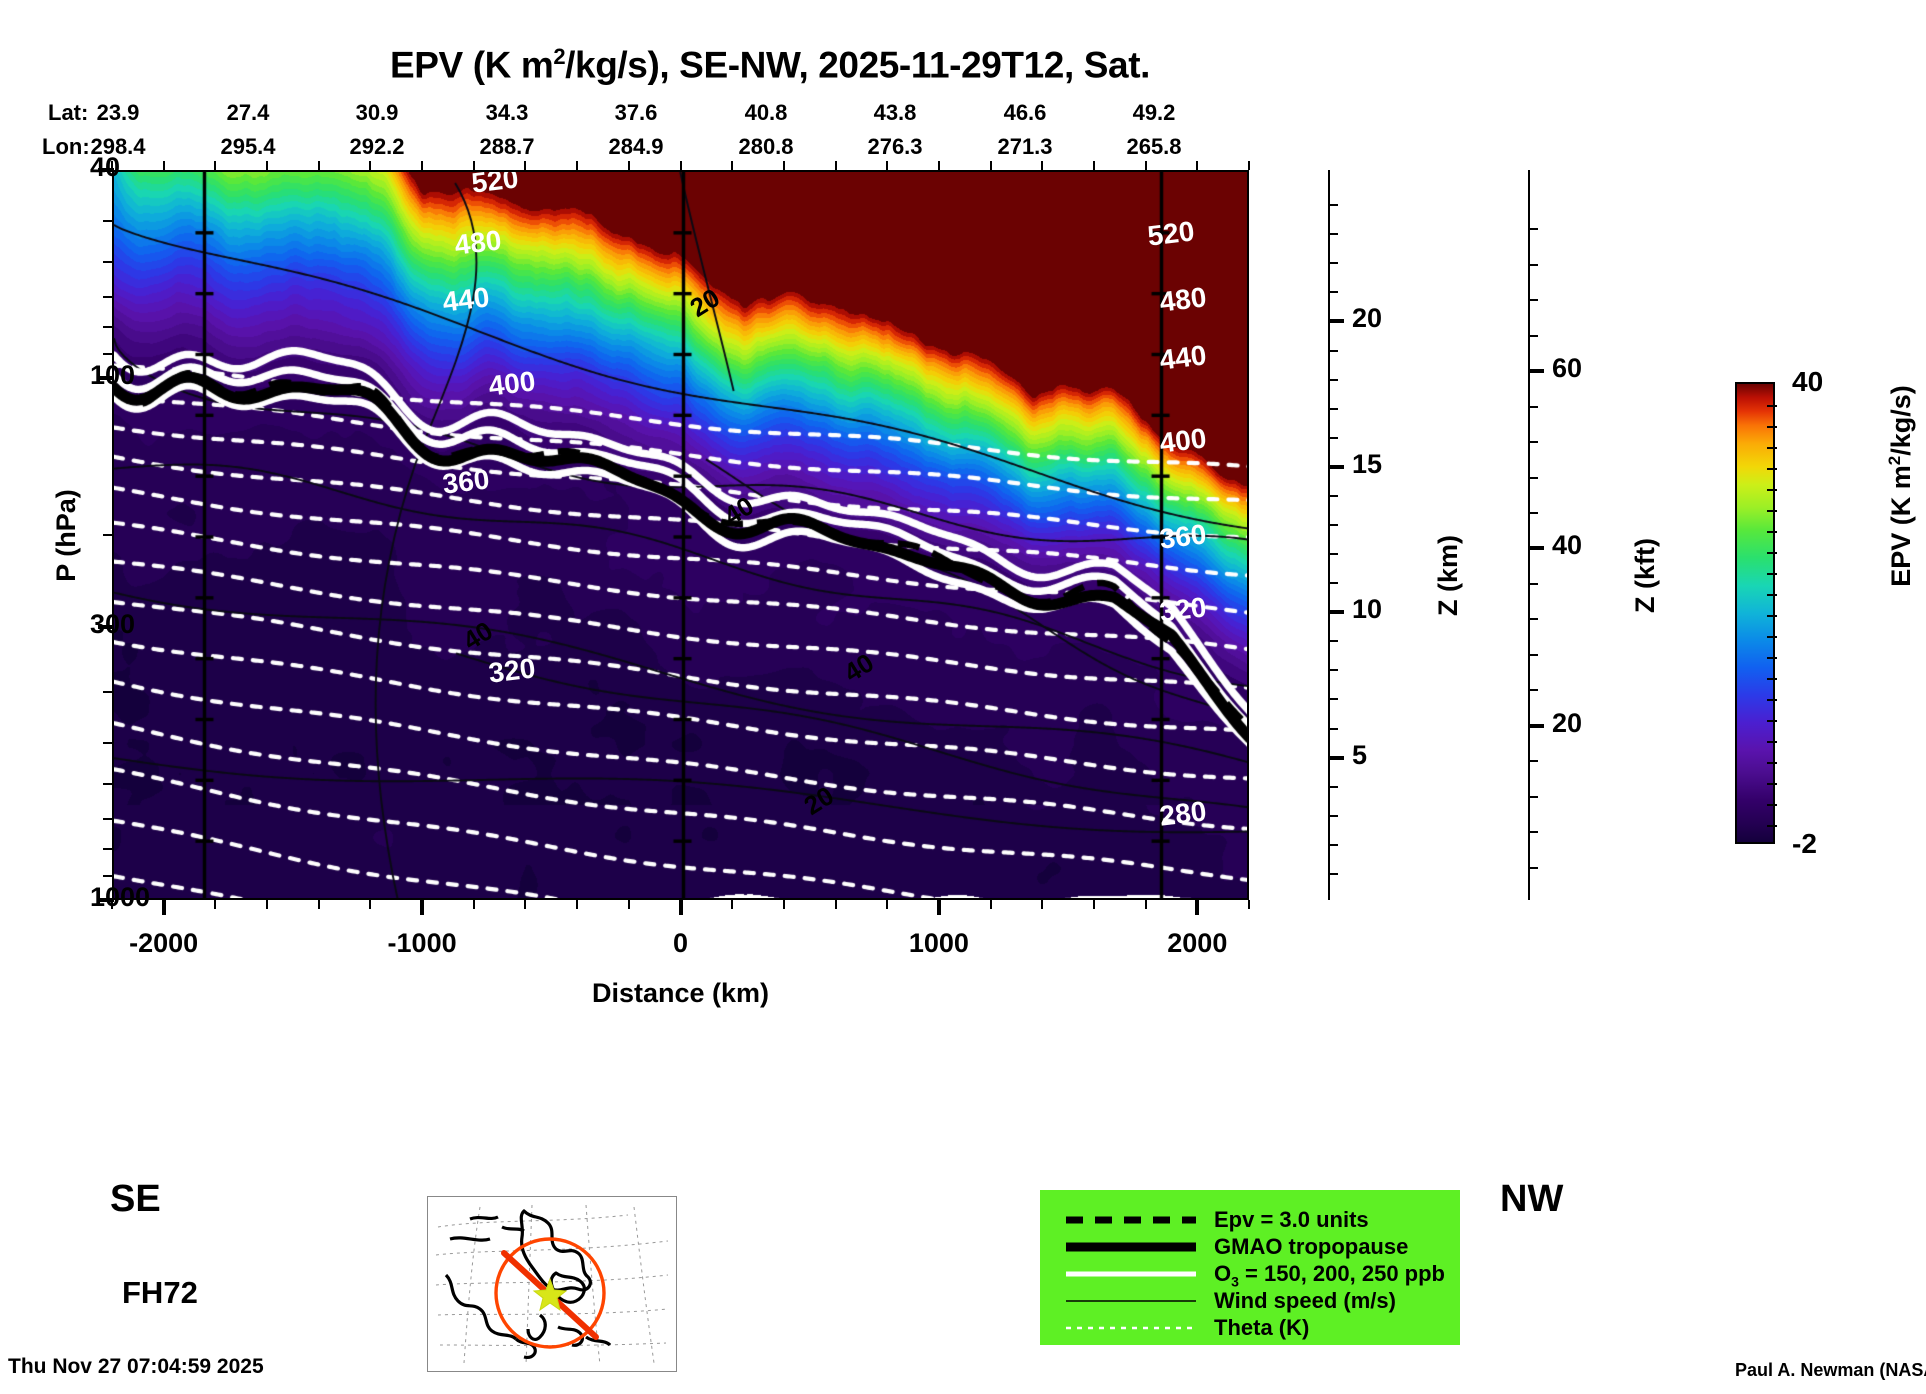 This screenshot has height=1394, width=1926. Describe the element at coordinates (1804, 843) in the screenshot. I see `colorbar-min-label: -2` at that location.